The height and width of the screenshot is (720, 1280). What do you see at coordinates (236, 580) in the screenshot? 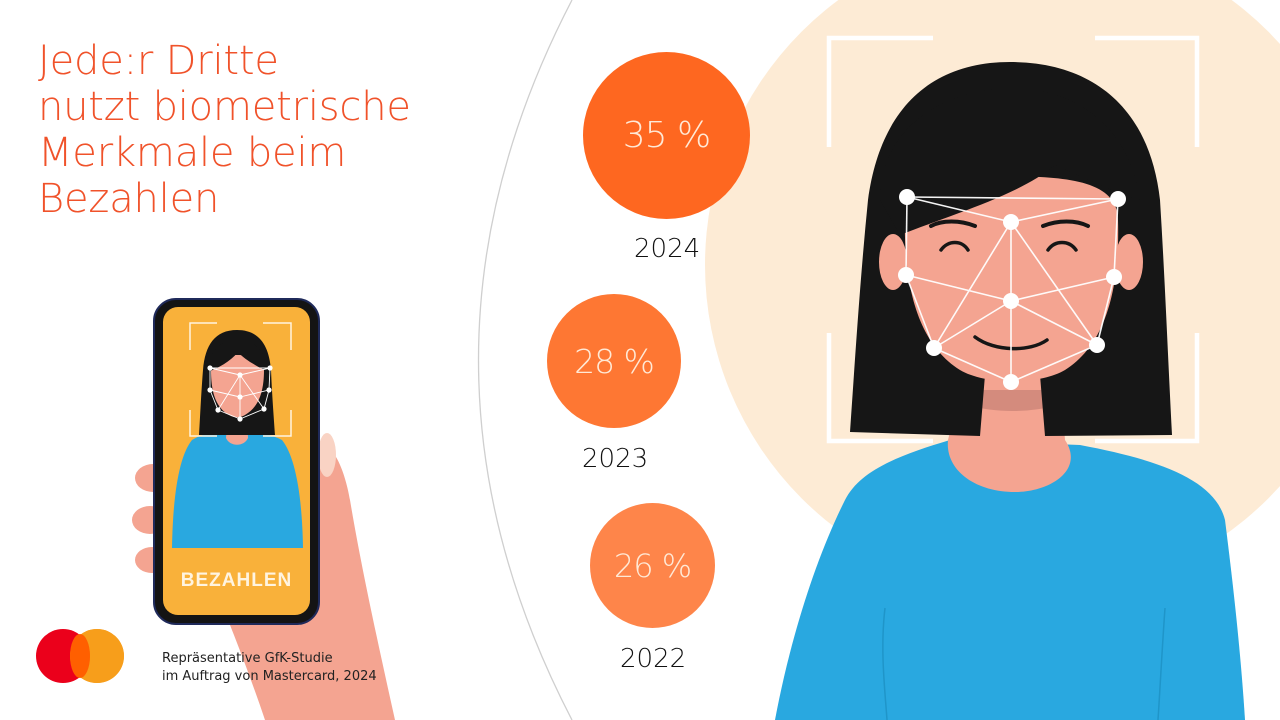
I see `pay-button: BEZAHLEN` at bounding box center [236, 580].